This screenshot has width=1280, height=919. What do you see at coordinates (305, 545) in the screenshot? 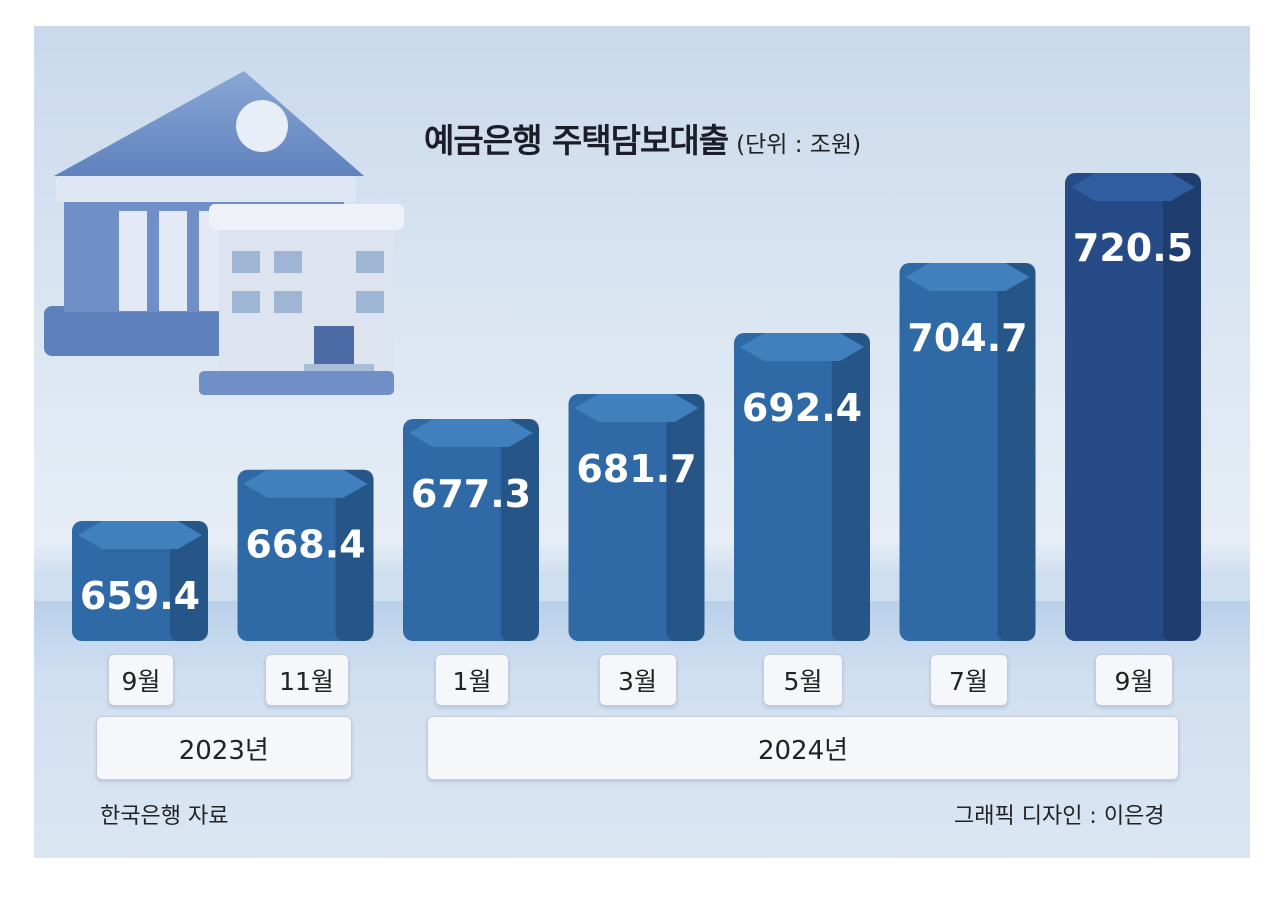
I see `value-label-1: 668.4` at bounding box center [305, 545].